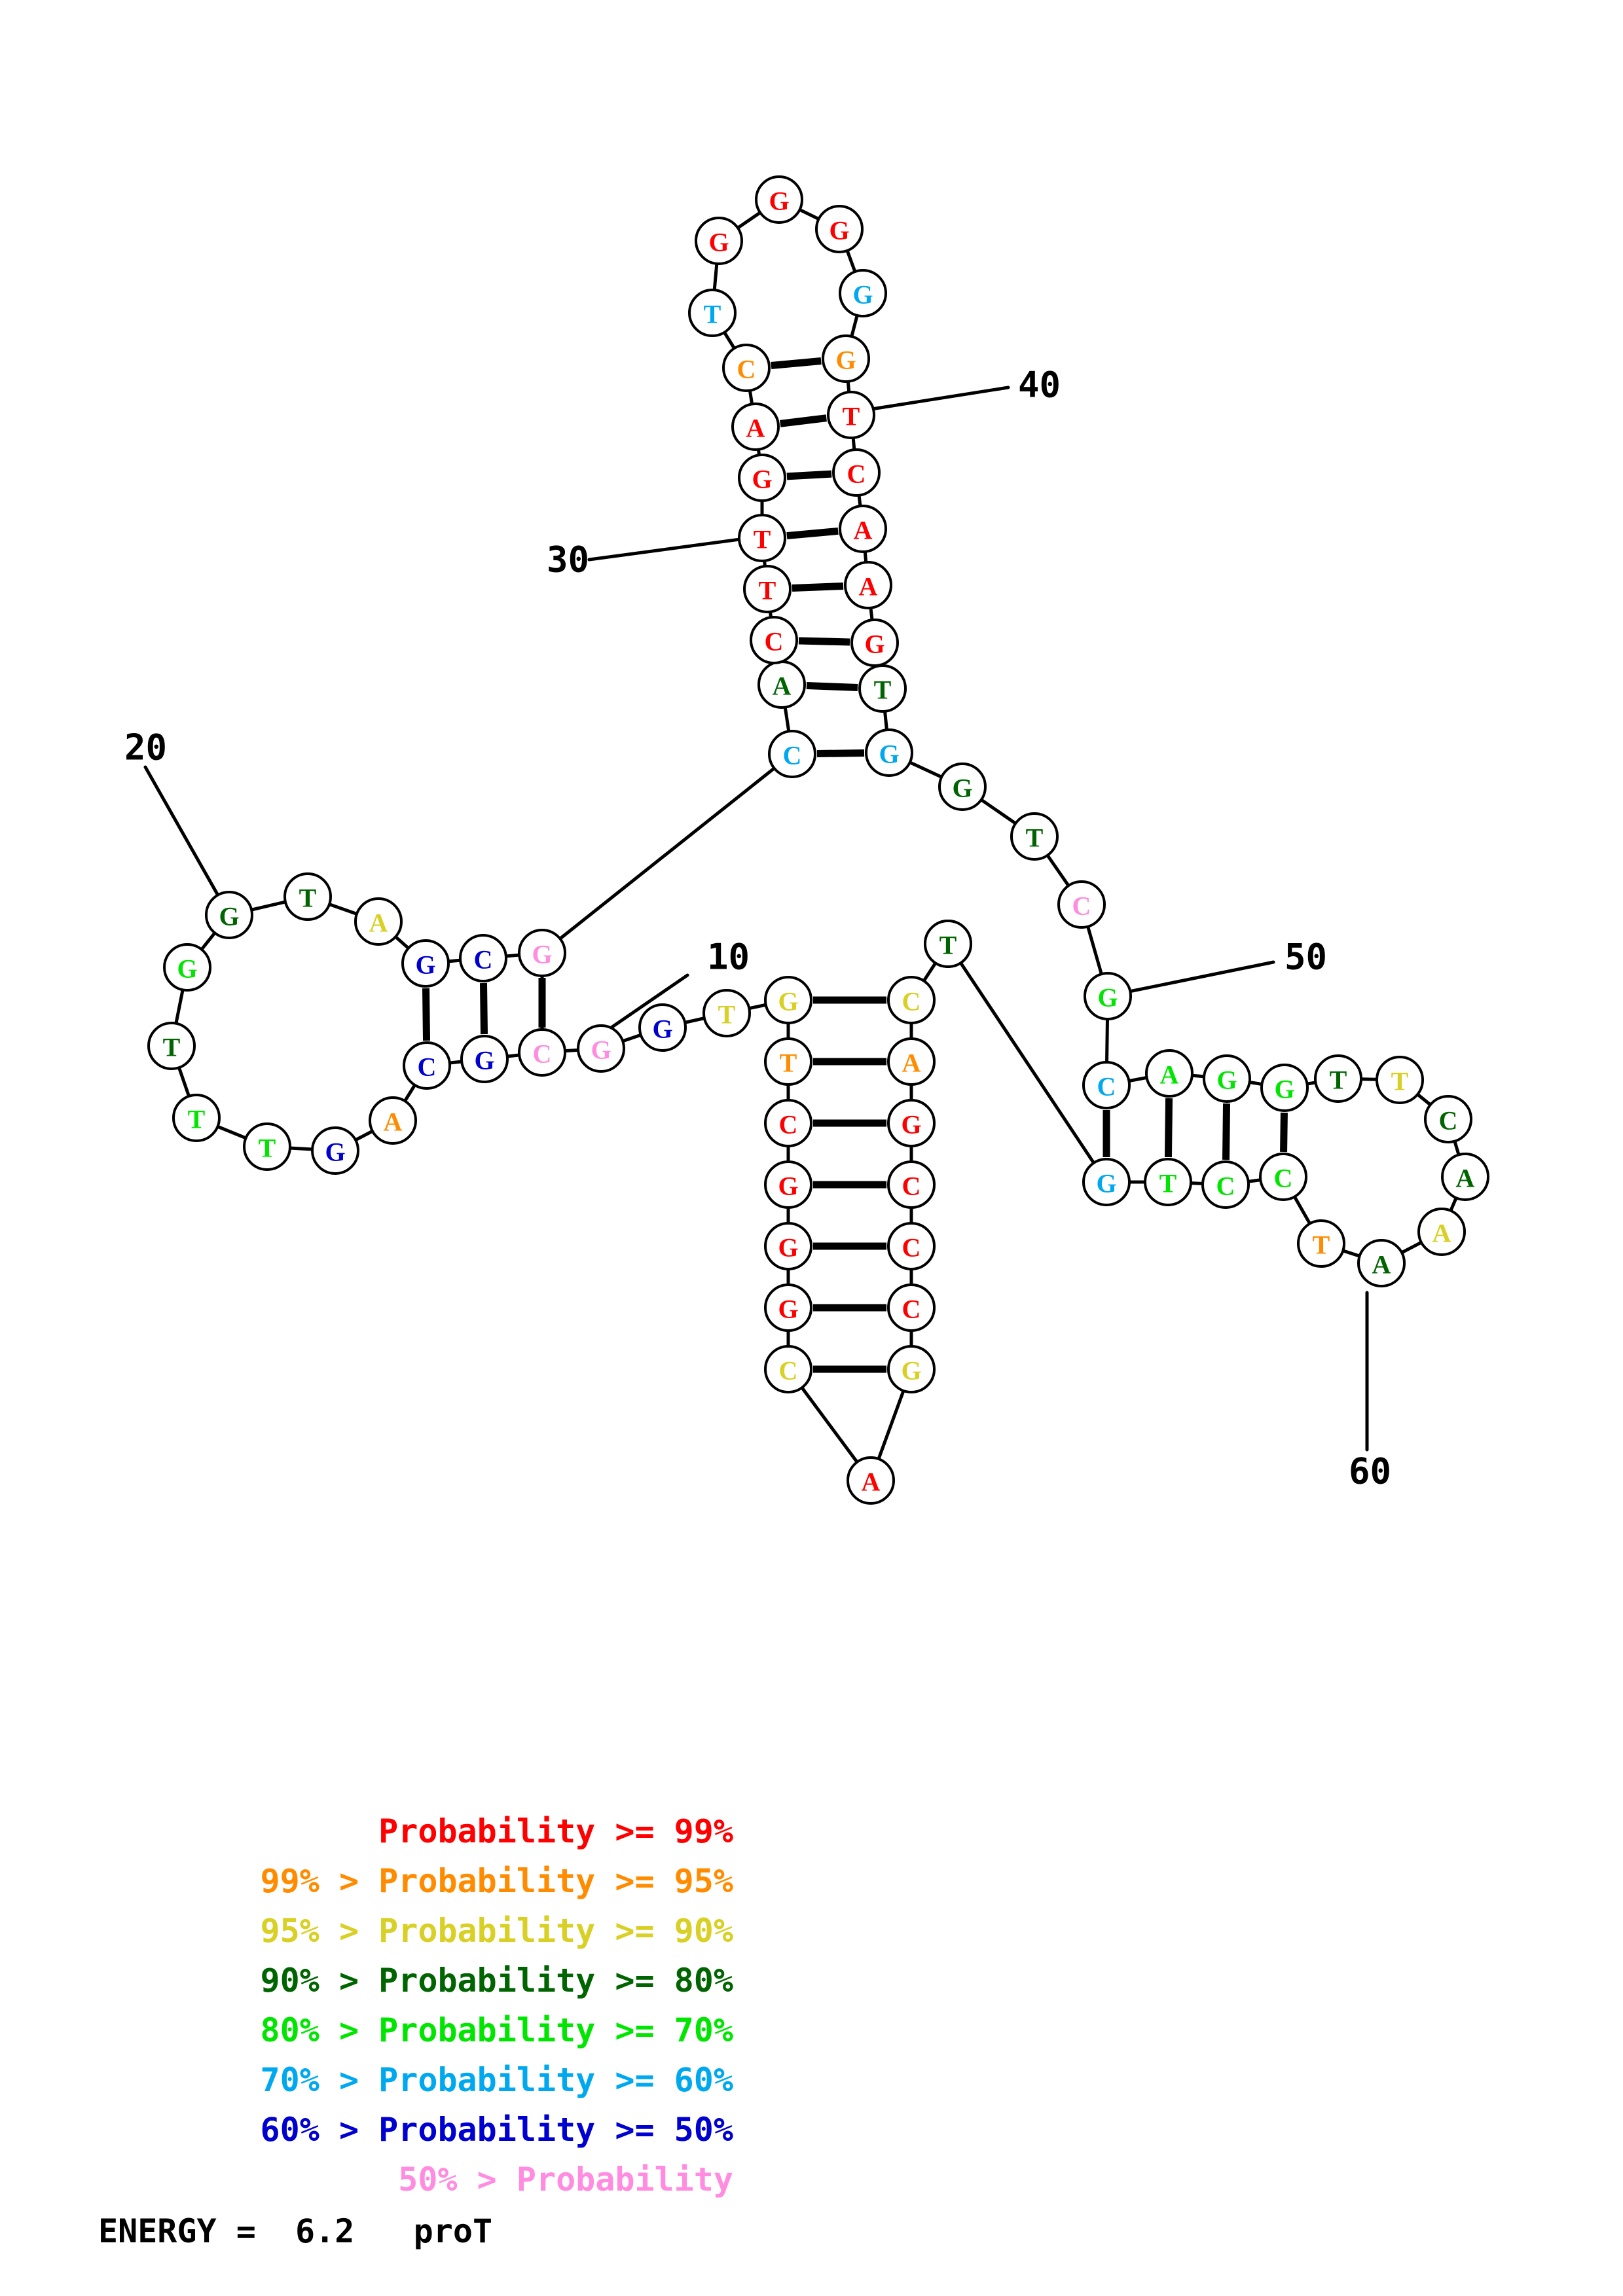 The width and height of the screenshot is (1623, 2296). What do you see at coordinates (187, 841) in the screenshot?
I see `position-leader-line` at bounding box center [187, 841].